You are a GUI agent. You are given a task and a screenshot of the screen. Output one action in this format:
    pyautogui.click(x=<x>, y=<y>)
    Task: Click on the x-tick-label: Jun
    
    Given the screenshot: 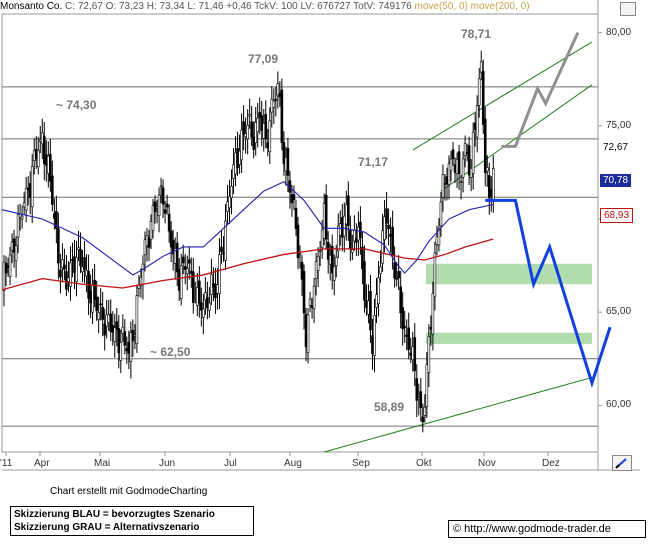 What is the action you would take?
    pyautogui.click(x=167, y=463)
    